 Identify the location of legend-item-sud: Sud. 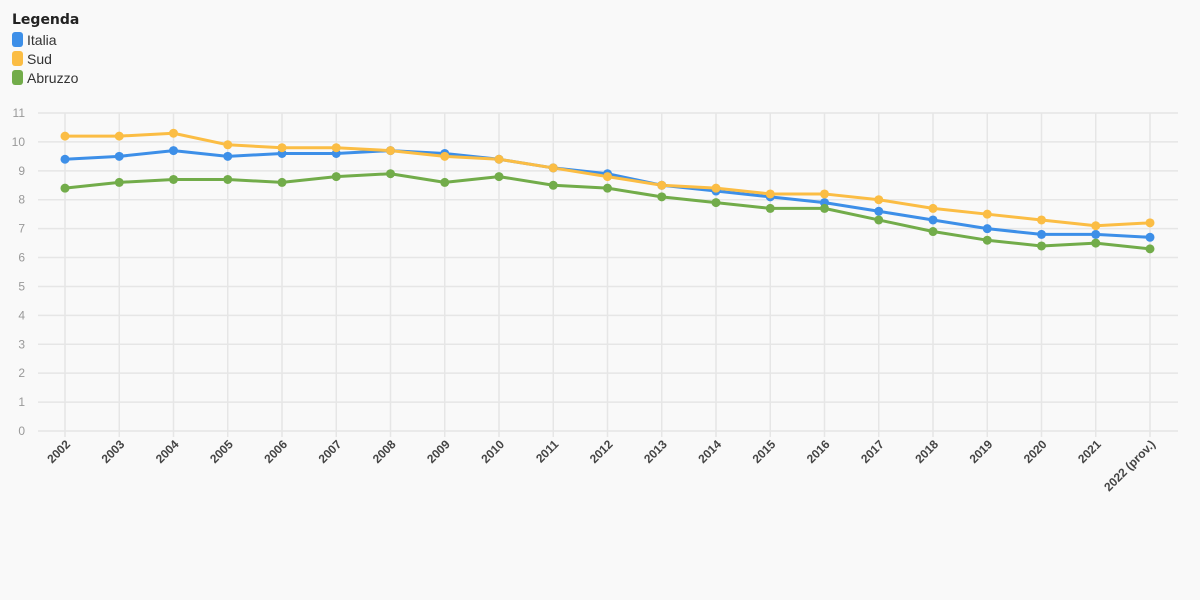
(45, 58).